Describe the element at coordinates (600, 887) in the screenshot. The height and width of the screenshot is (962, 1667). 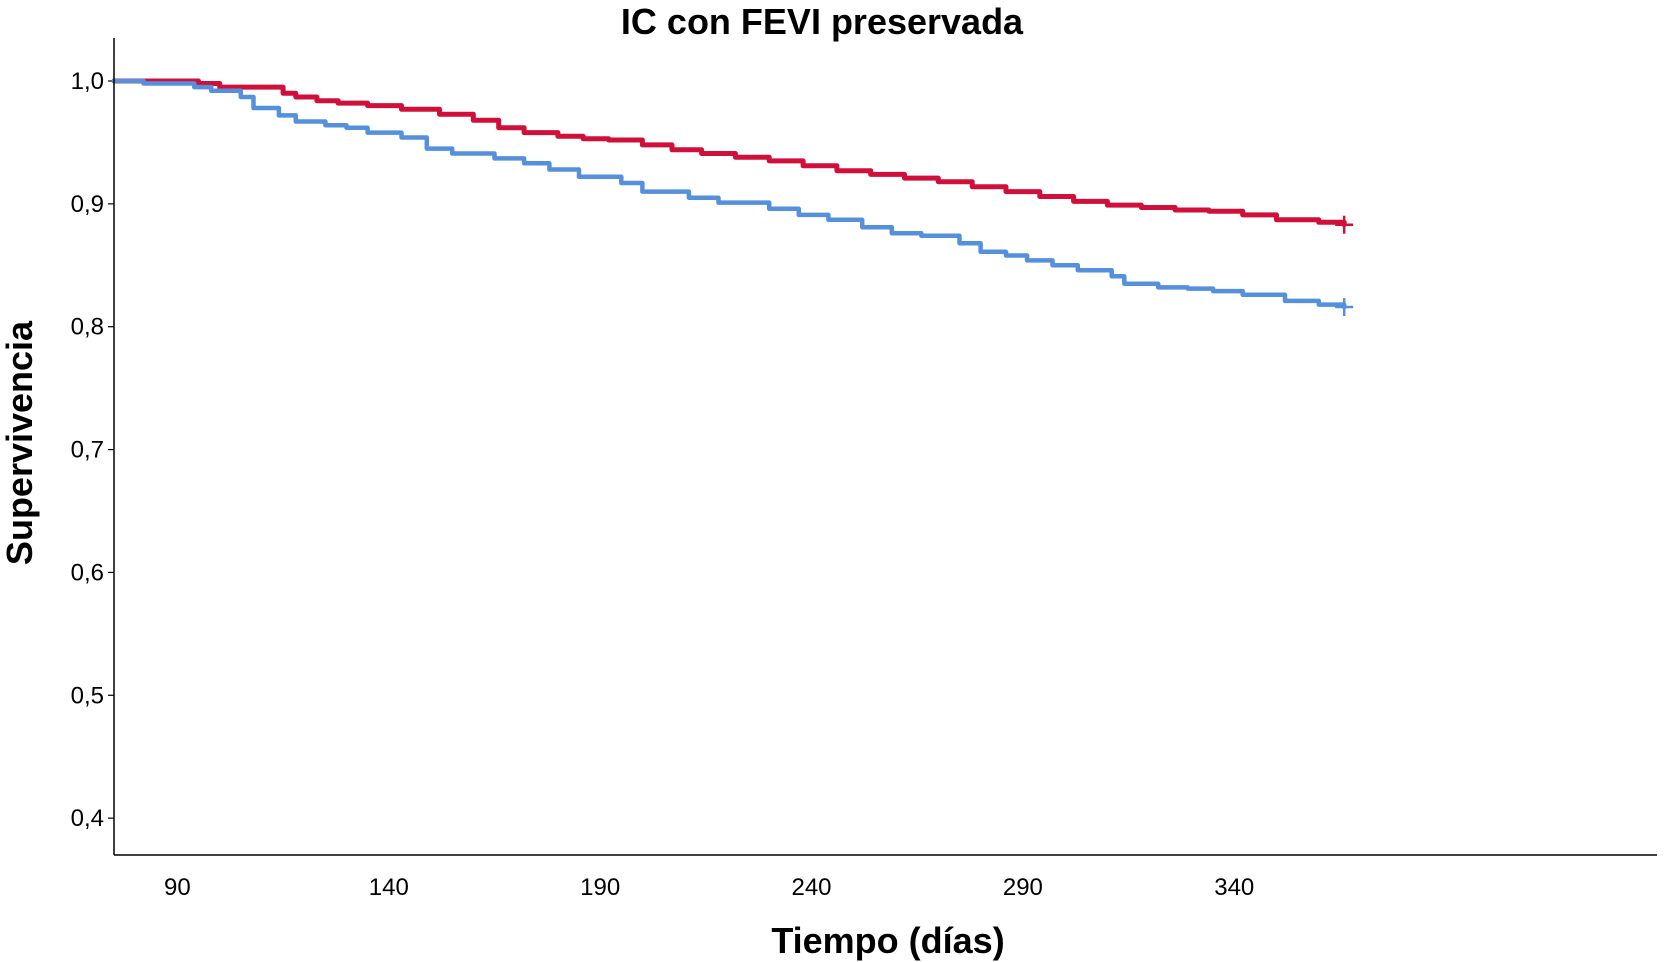
I see `x-tick-label: 190` at that location.